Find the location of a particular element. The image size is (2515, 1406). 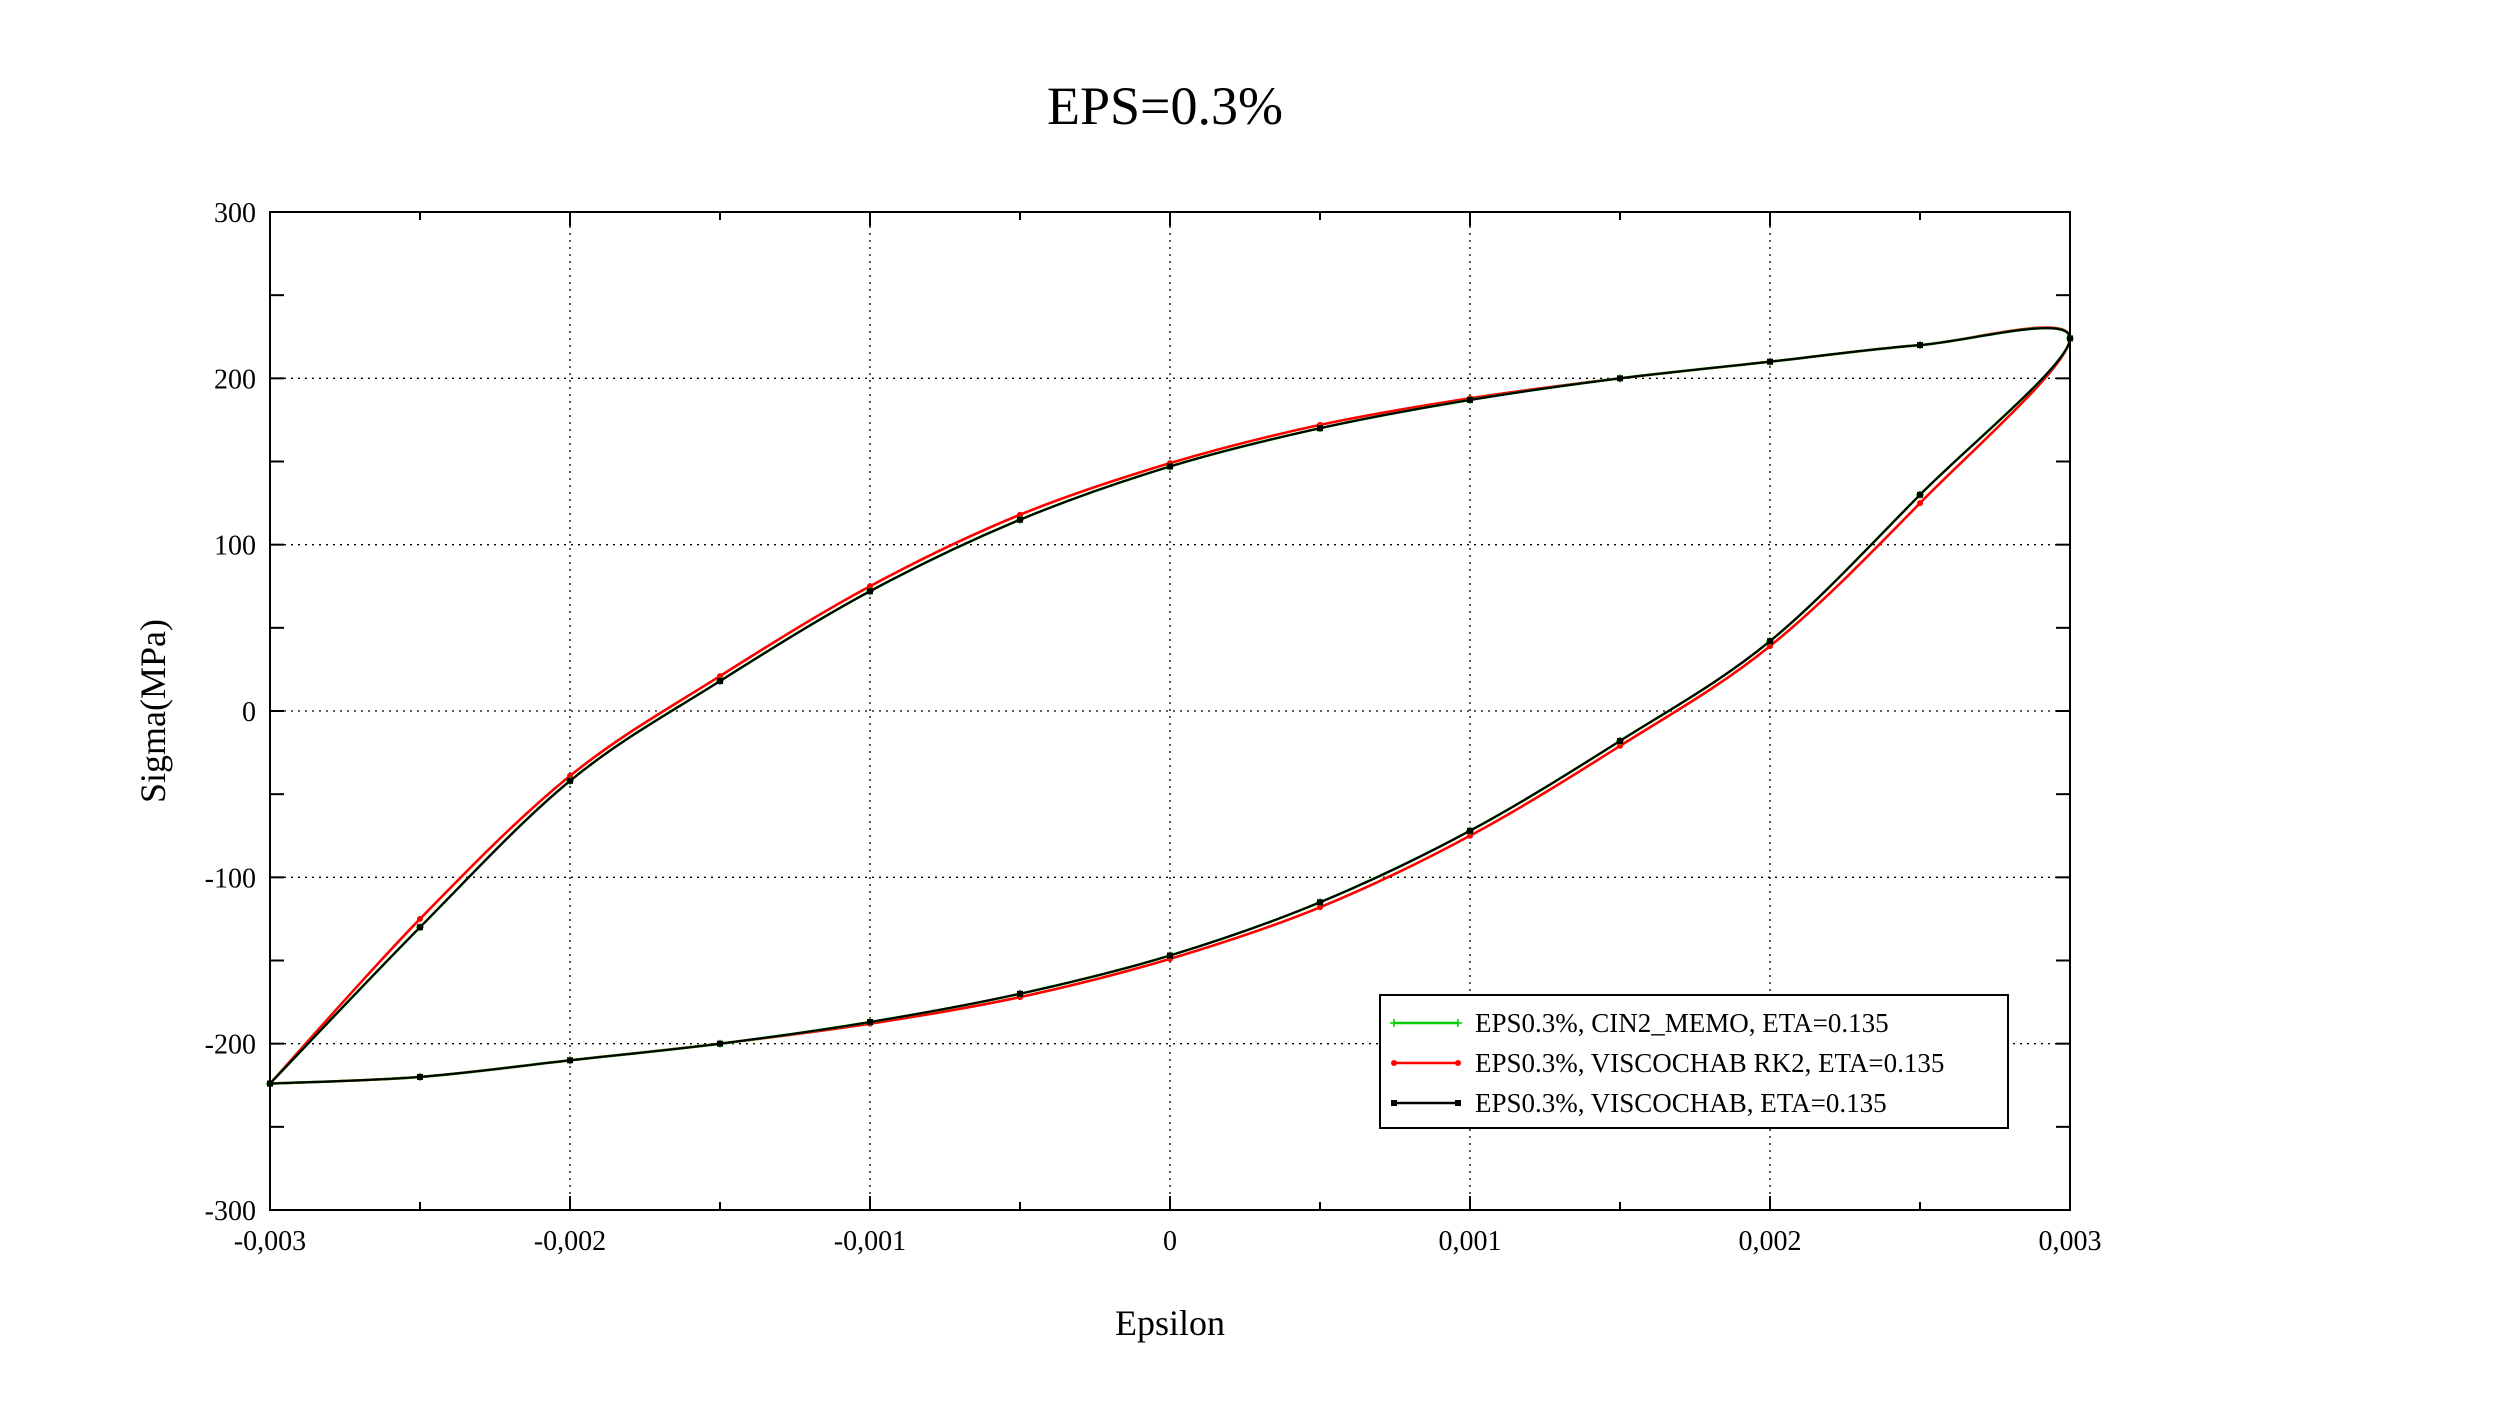

x-tick-label: 0,003 is located at coordinates (2070, 1241).